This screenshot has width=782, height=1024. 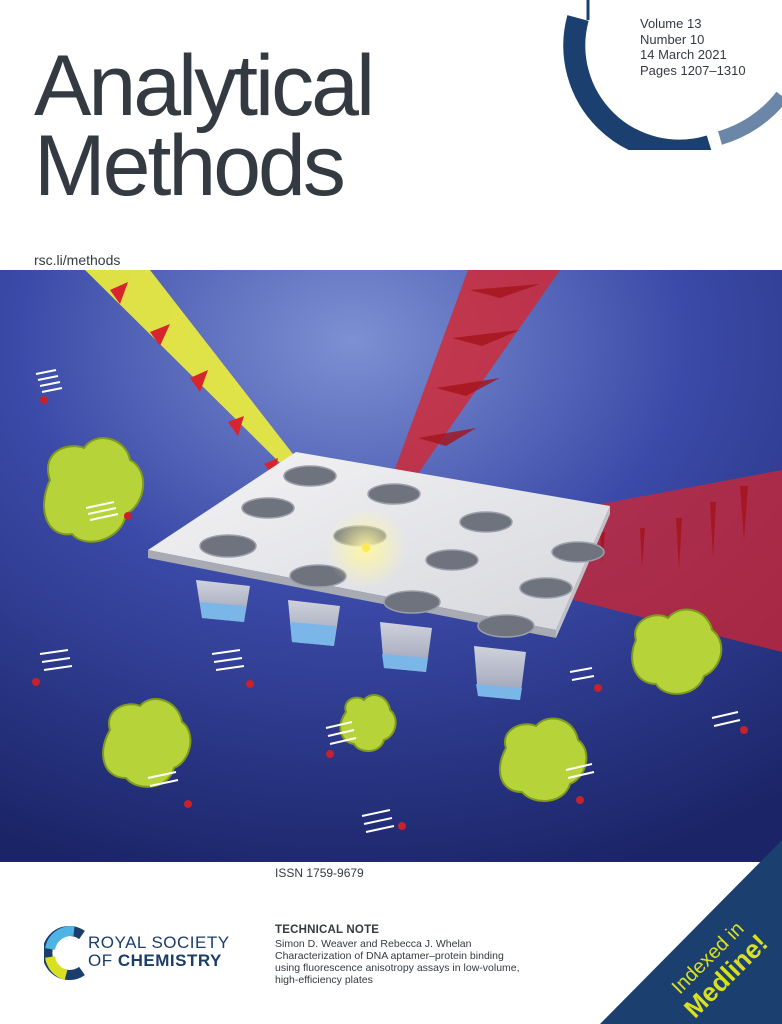 What do you see at coordinates (671, 23) in the screenshot?
I see `issue-volume: Volume 13` at bounding box center [671, 23].